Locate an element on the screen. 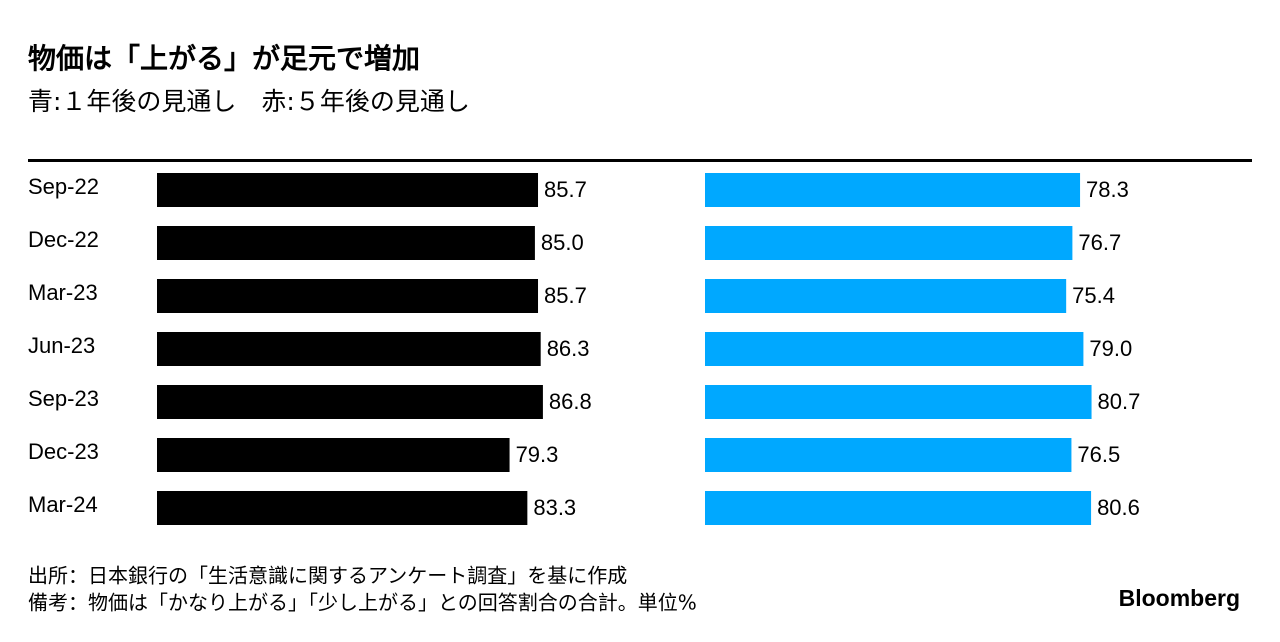  y-tick-label: Sep-22 is located at coordinates (63, 186).